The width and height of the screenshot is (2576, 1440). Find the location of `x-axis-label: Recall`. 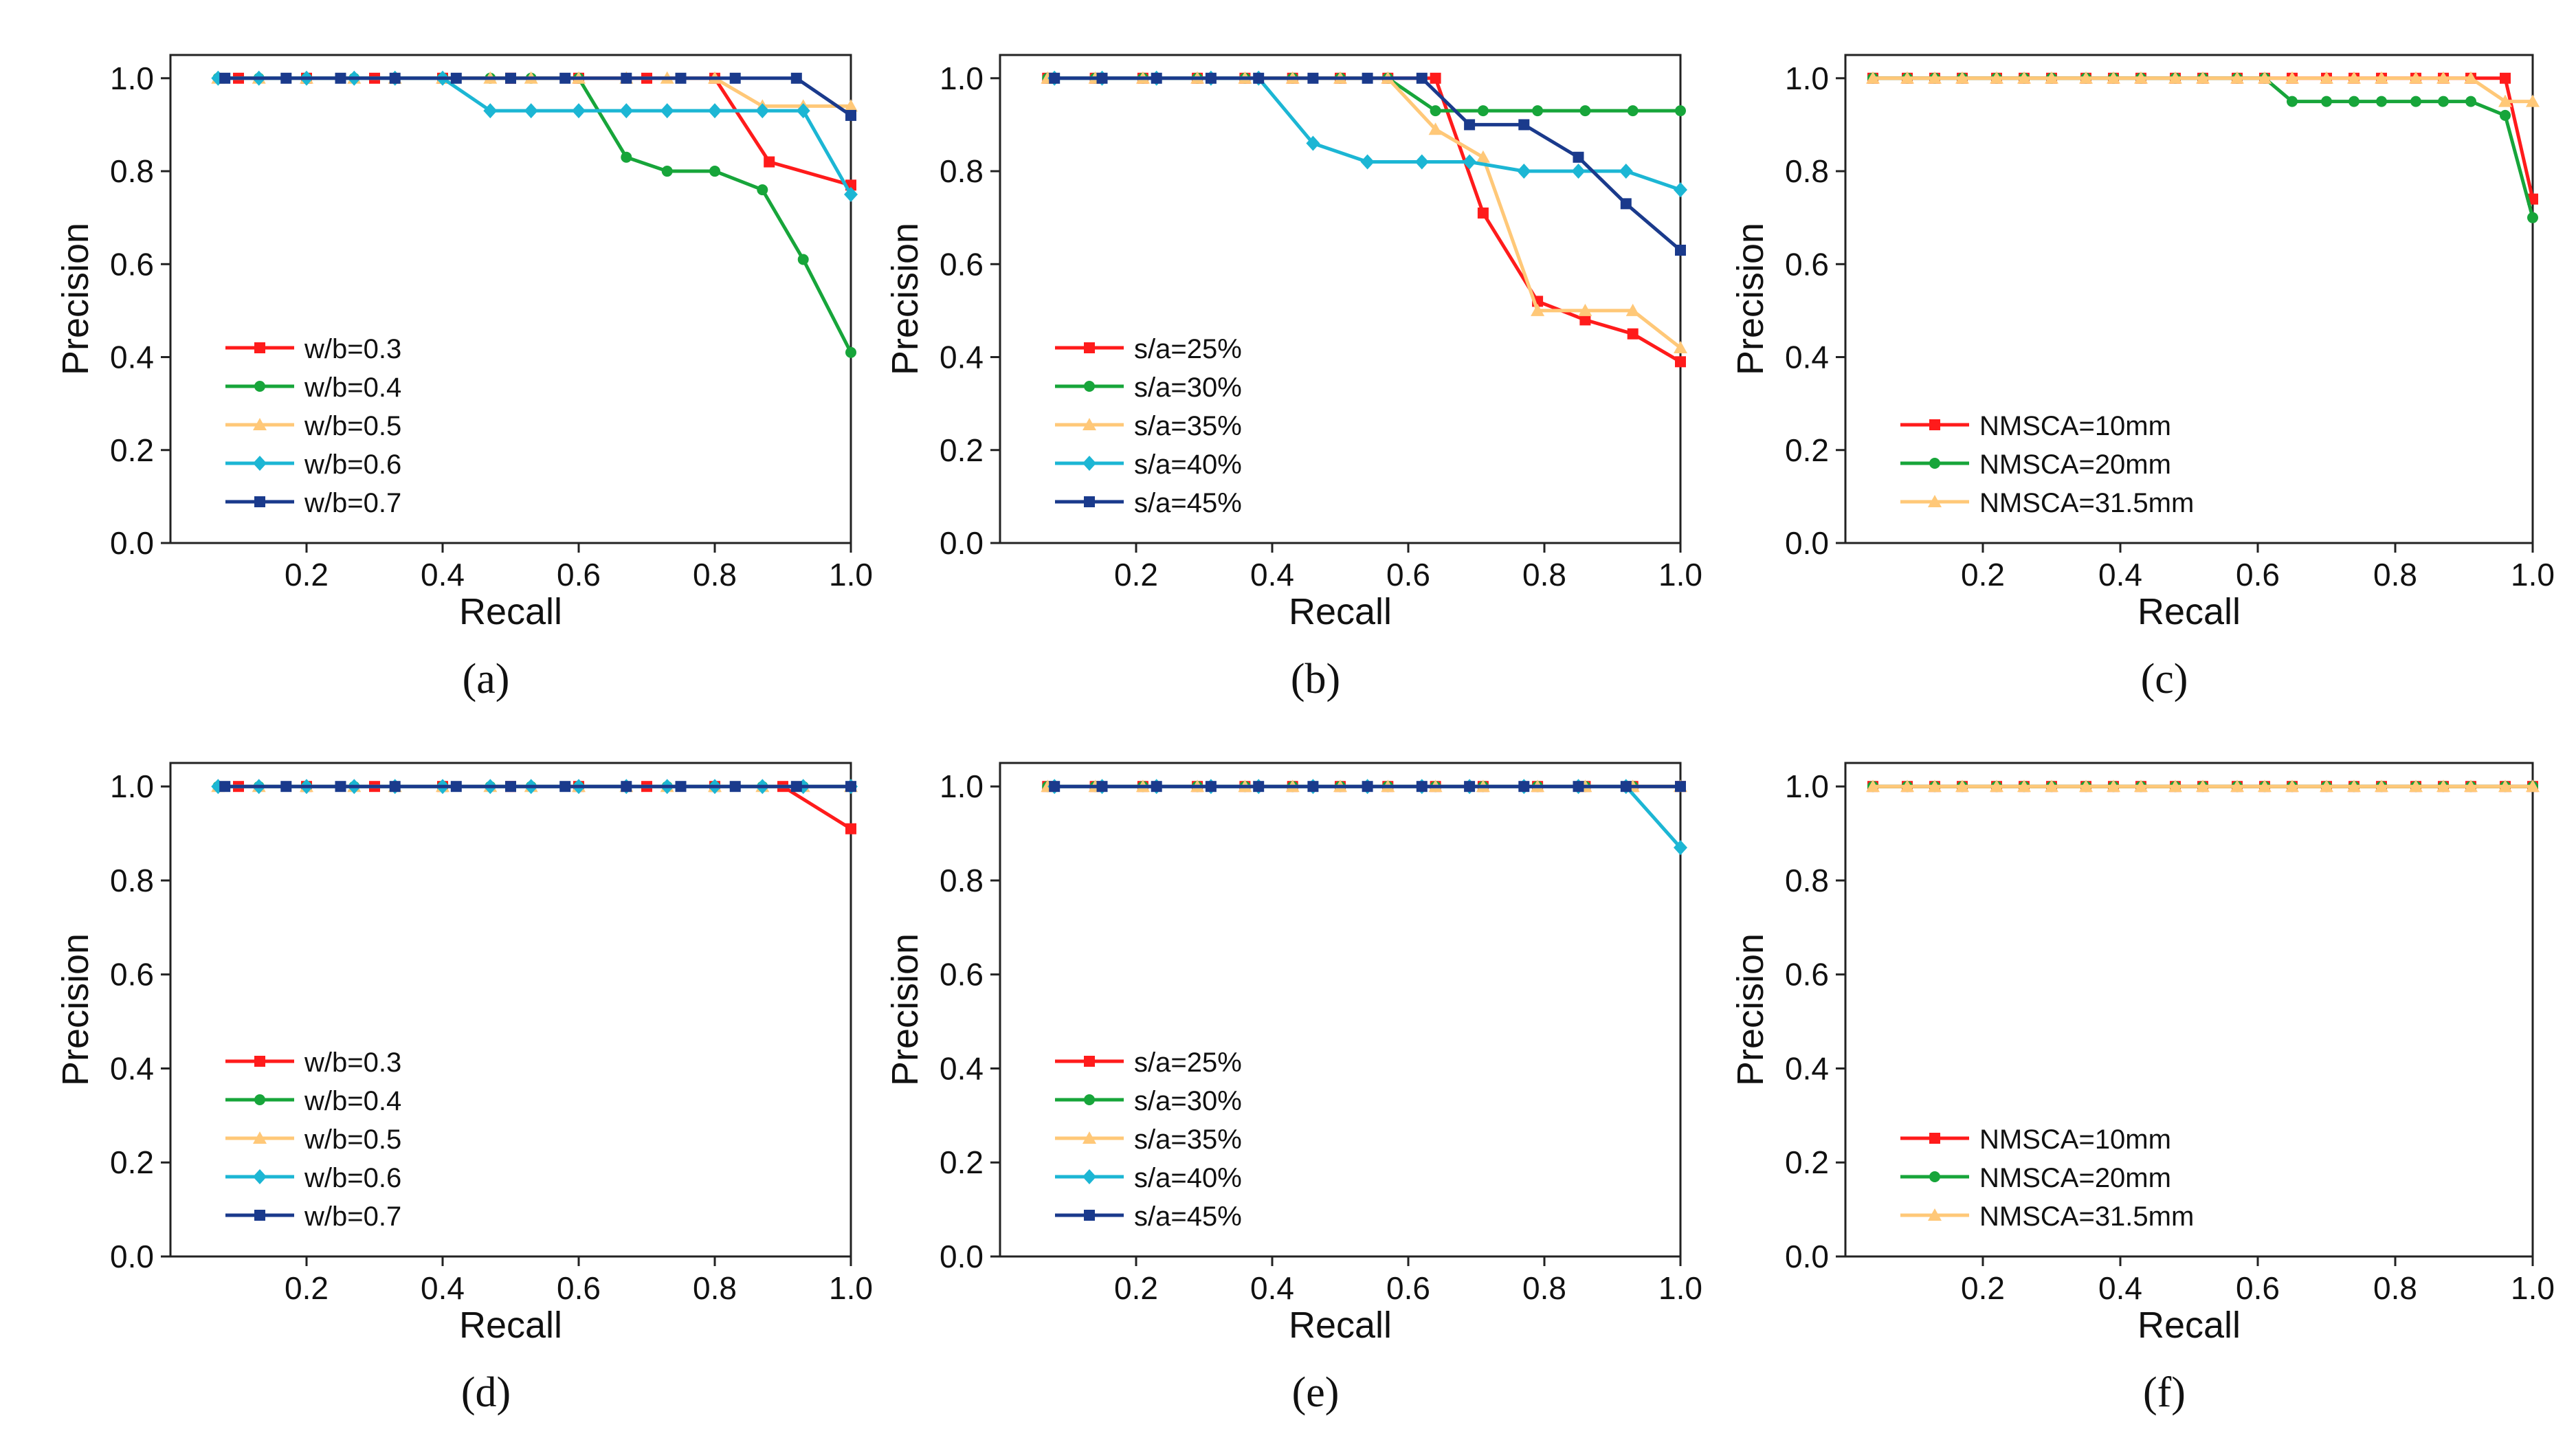

x-axis-label: Recall is located at coordinates (510, 611).